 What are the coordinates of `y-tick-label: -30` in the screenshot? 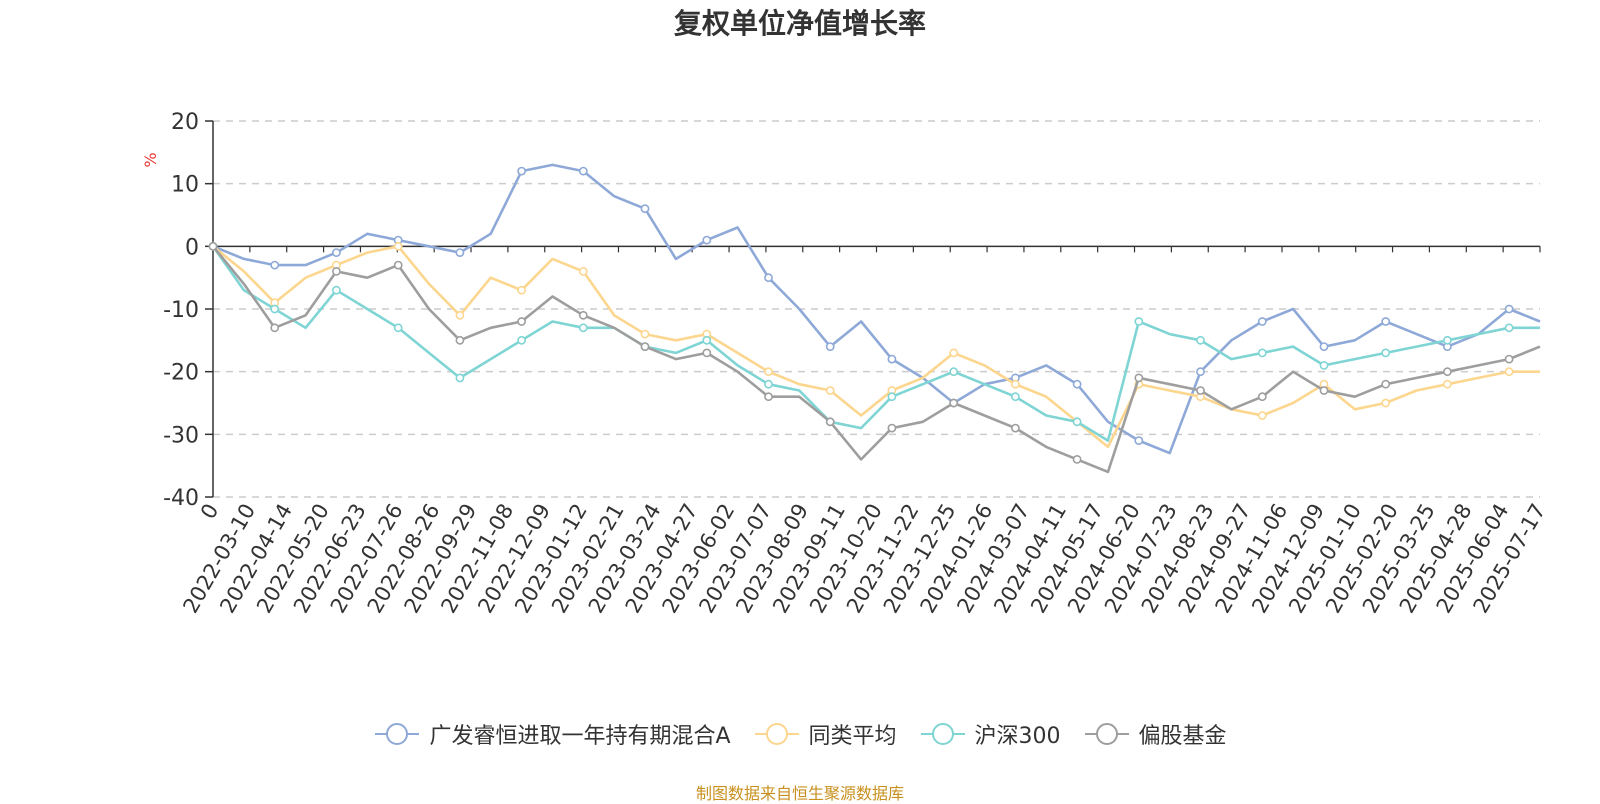 It's located at (181, 435).